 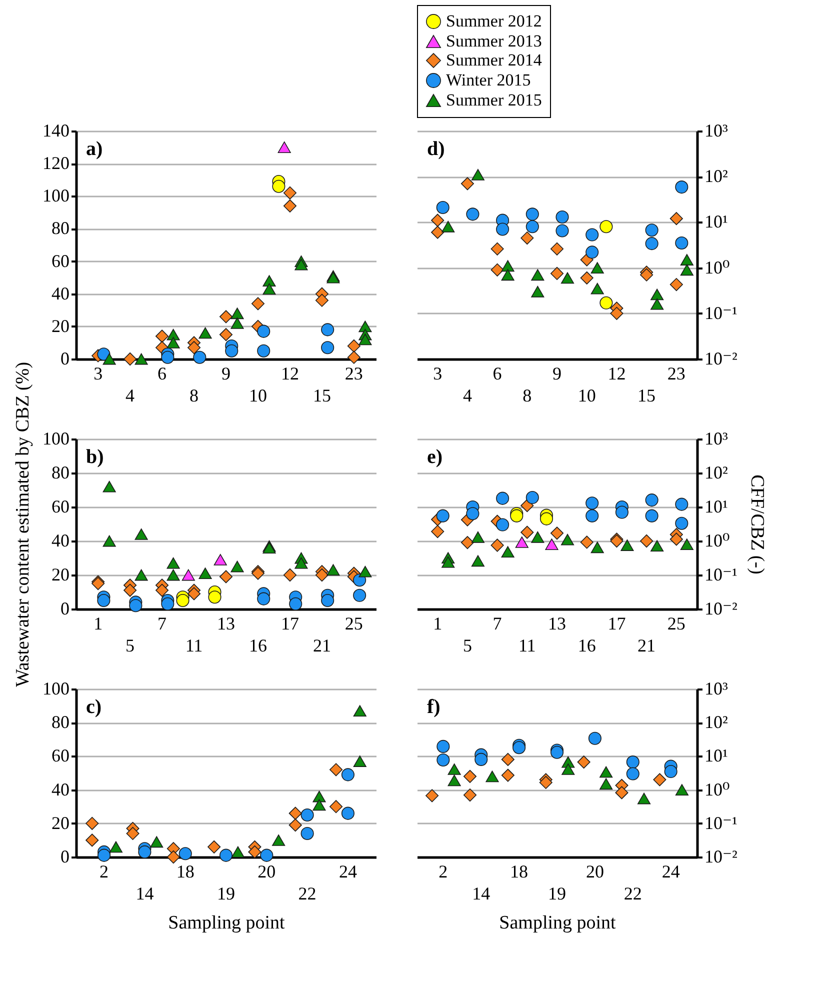 What do you see at coordinates (494, 41) in the screenshot?
I see `legend-label: Summer 2013` at bounding box center [494, 41].